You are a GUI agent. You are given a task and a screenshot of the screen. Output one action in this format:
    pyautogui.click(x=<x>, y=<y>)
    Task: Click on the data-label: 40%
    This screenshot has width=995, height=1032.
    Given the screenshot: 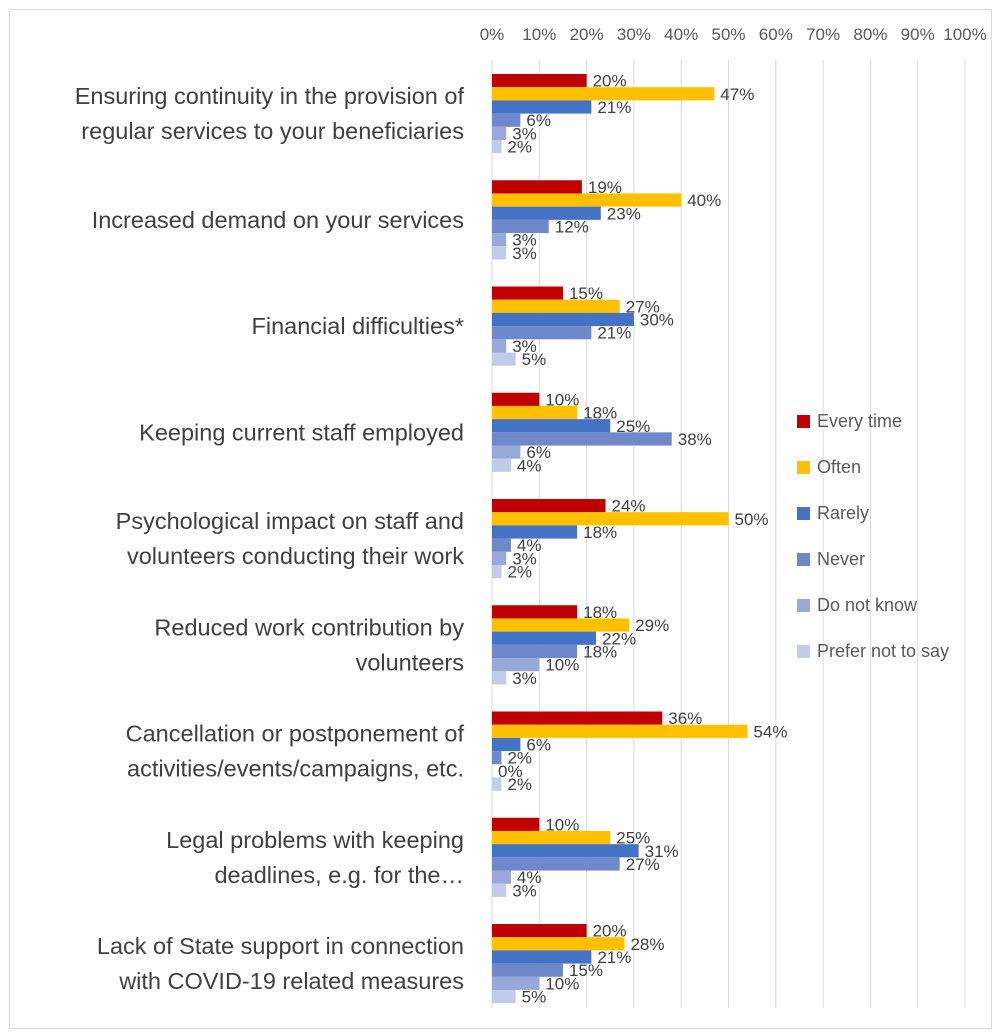 What is the action you would take?
    pyautogui.click(x=704, y=200)
    